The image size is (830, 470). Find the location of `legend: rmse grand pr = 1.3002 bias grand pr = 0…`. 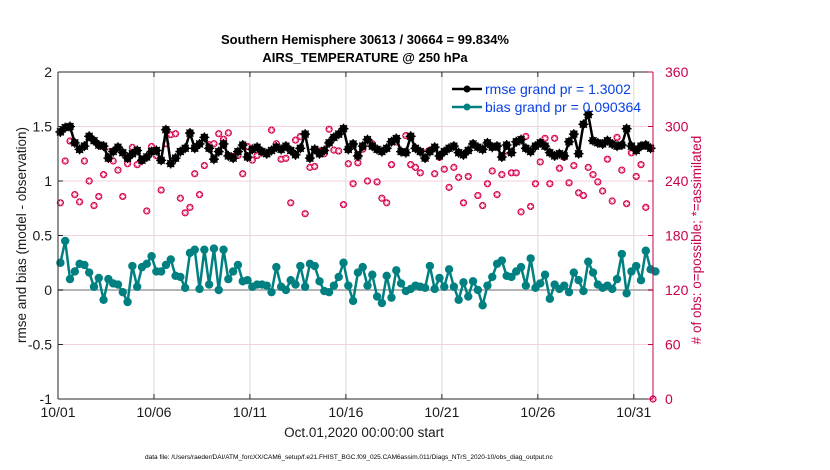

legend: rmse grand pr = 1.3002 bias grand pr = 0… is located at coordinates (546, 98).